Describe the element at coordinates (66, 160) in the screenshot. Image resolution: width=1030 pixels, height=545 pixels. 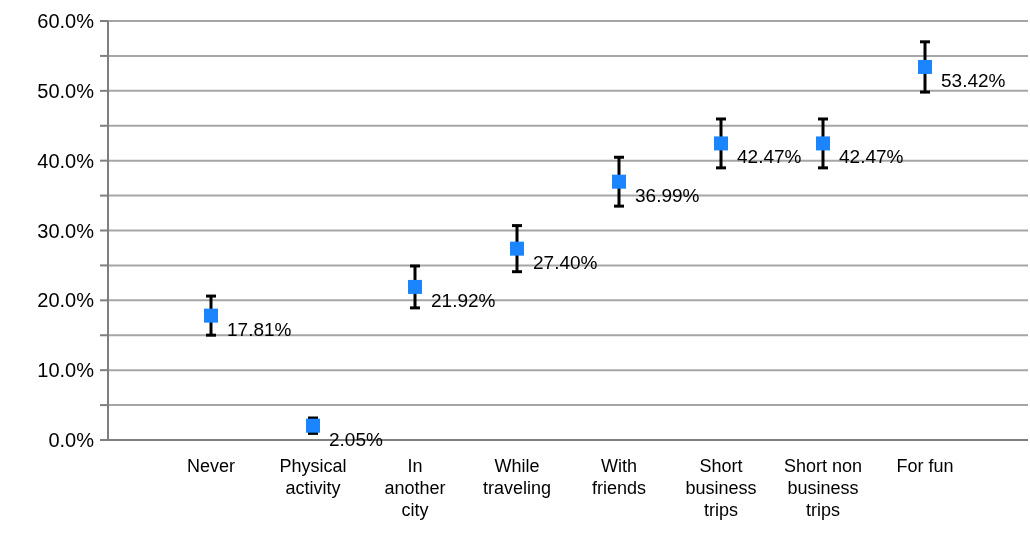
I see `y-tick-label: 40.0%` at that location.